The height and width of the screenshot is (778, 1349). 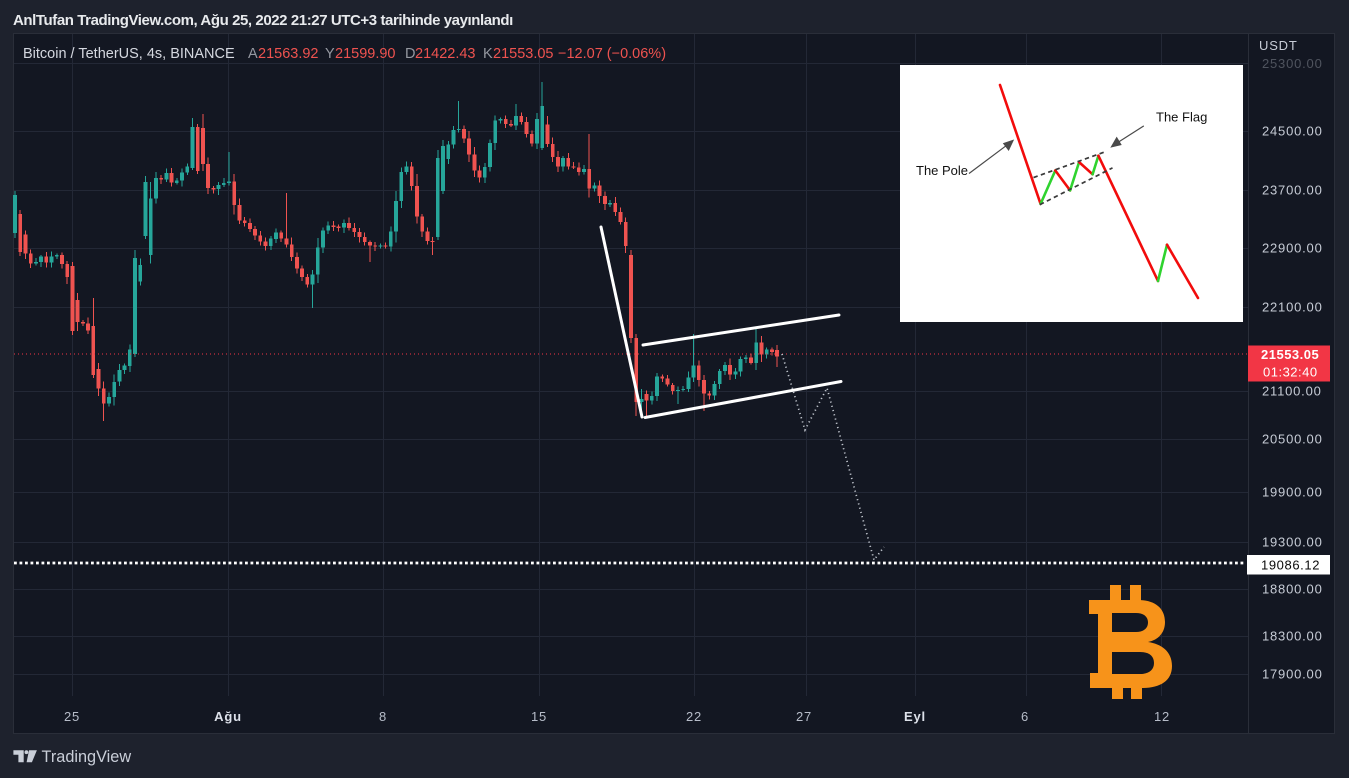 I want to click on svg-text: 22, so click(x=694, y=716).